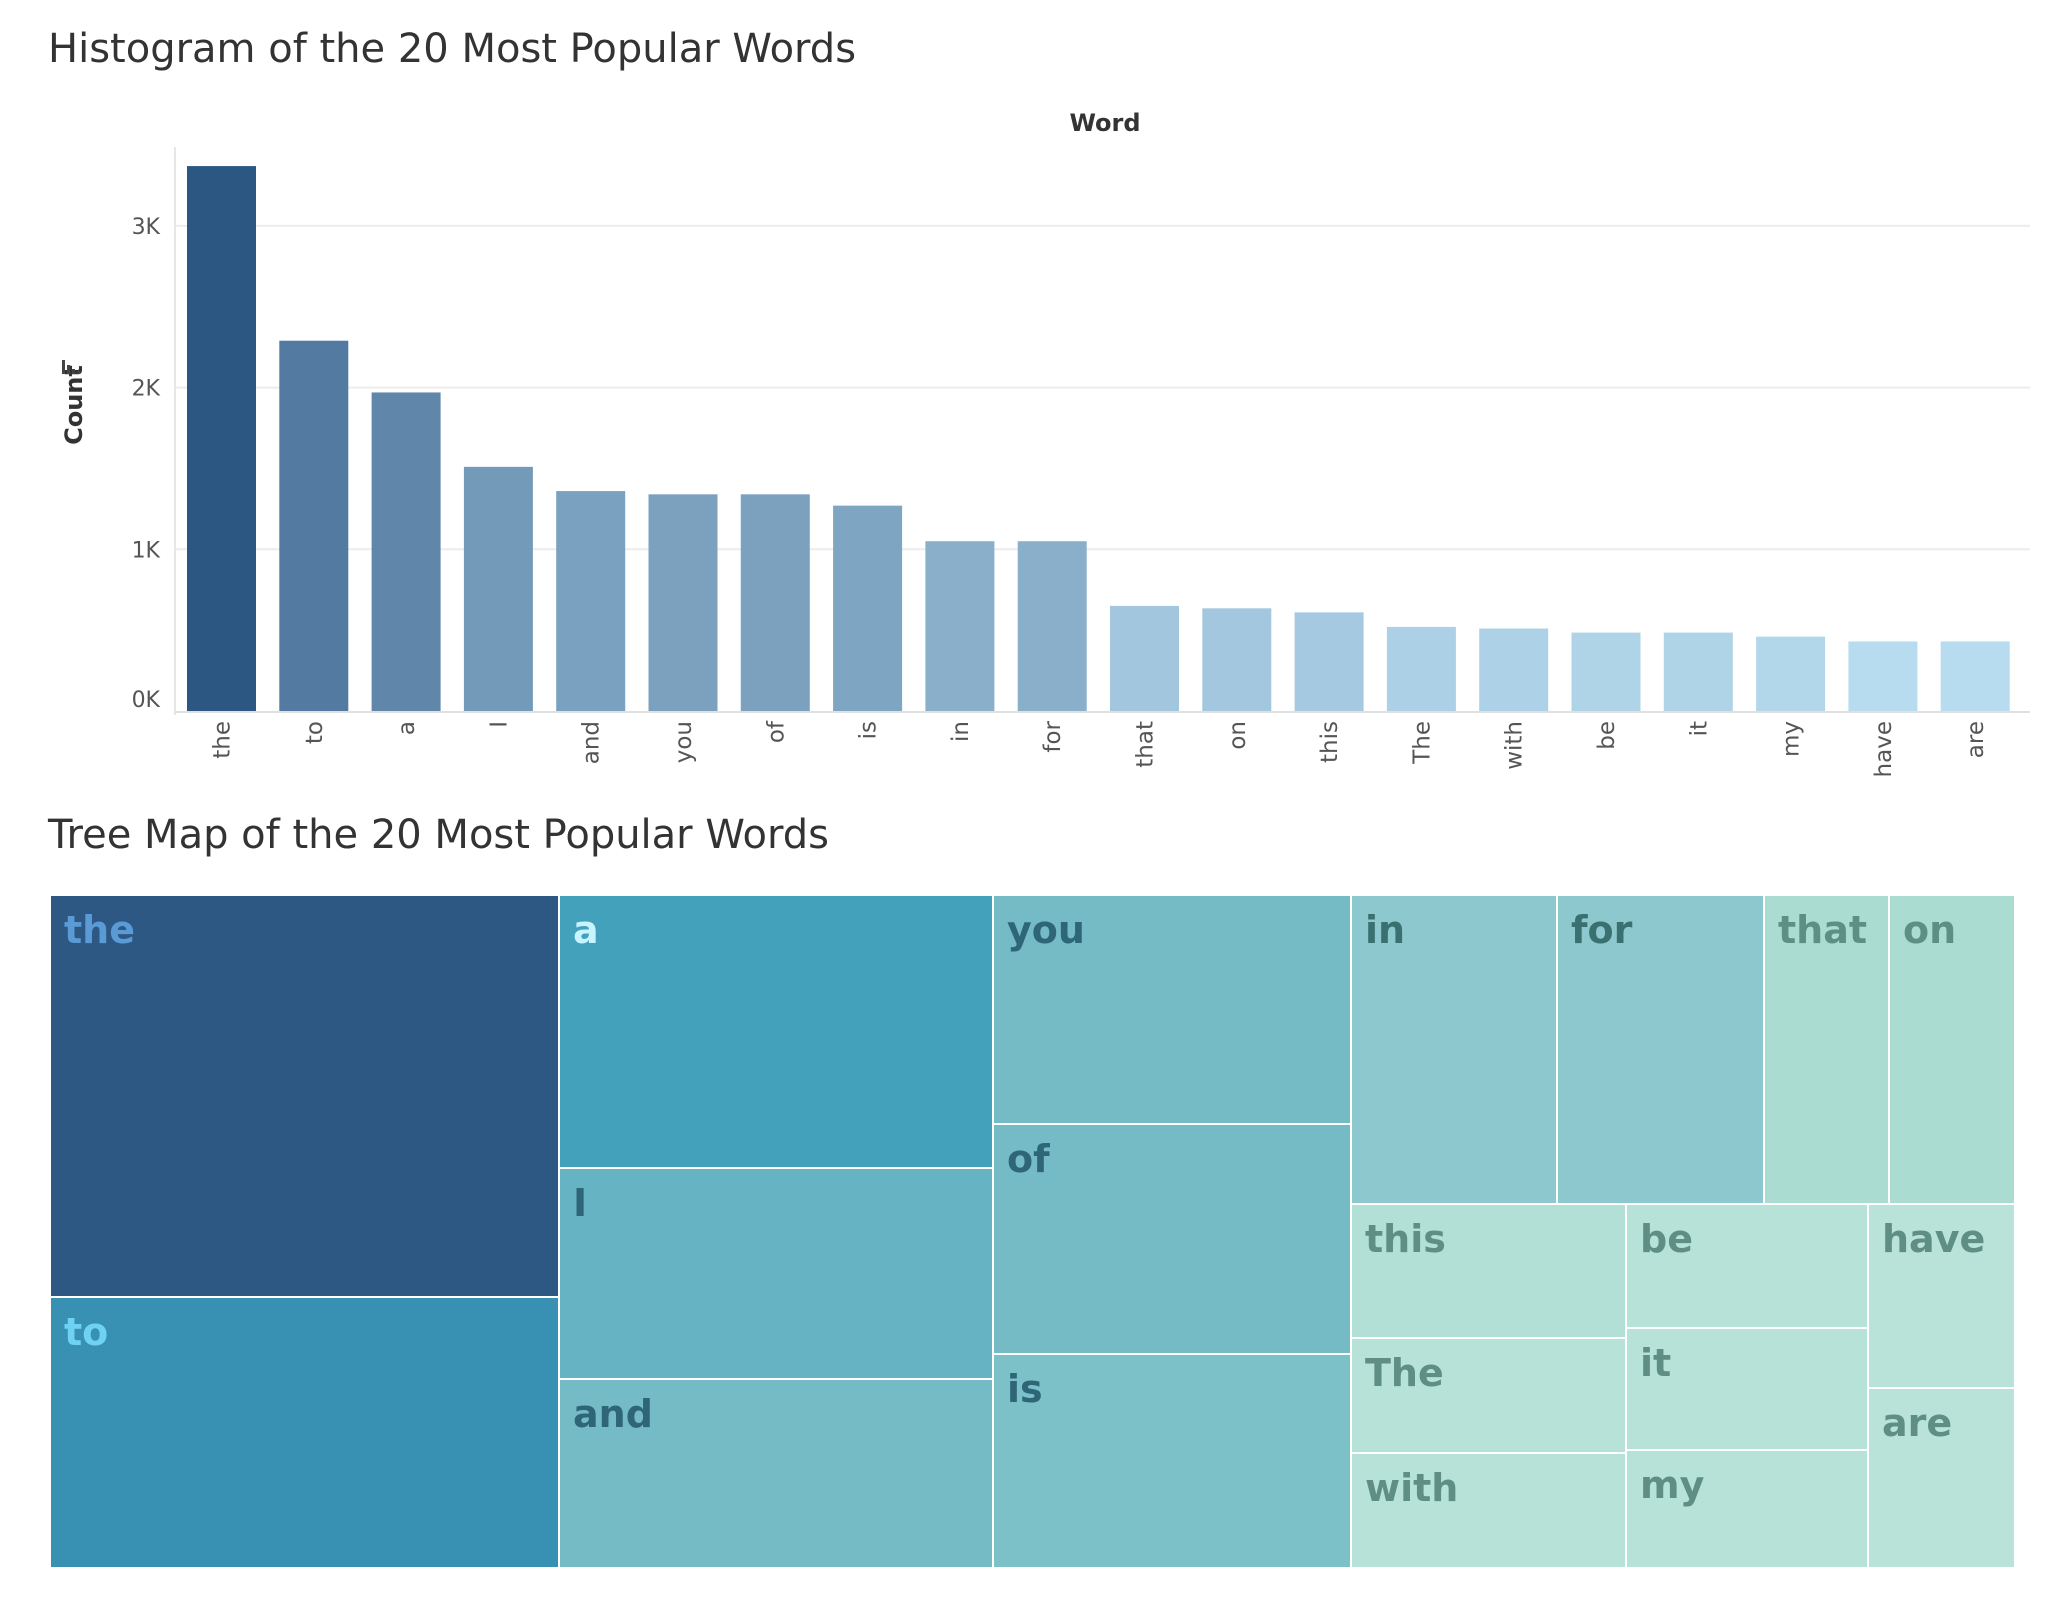 Image resolution: width=2048 pixels, height=1598 pixels. Describe the element at coordinates (406, 551) in the screenshot. I see `bar-a` at that location.